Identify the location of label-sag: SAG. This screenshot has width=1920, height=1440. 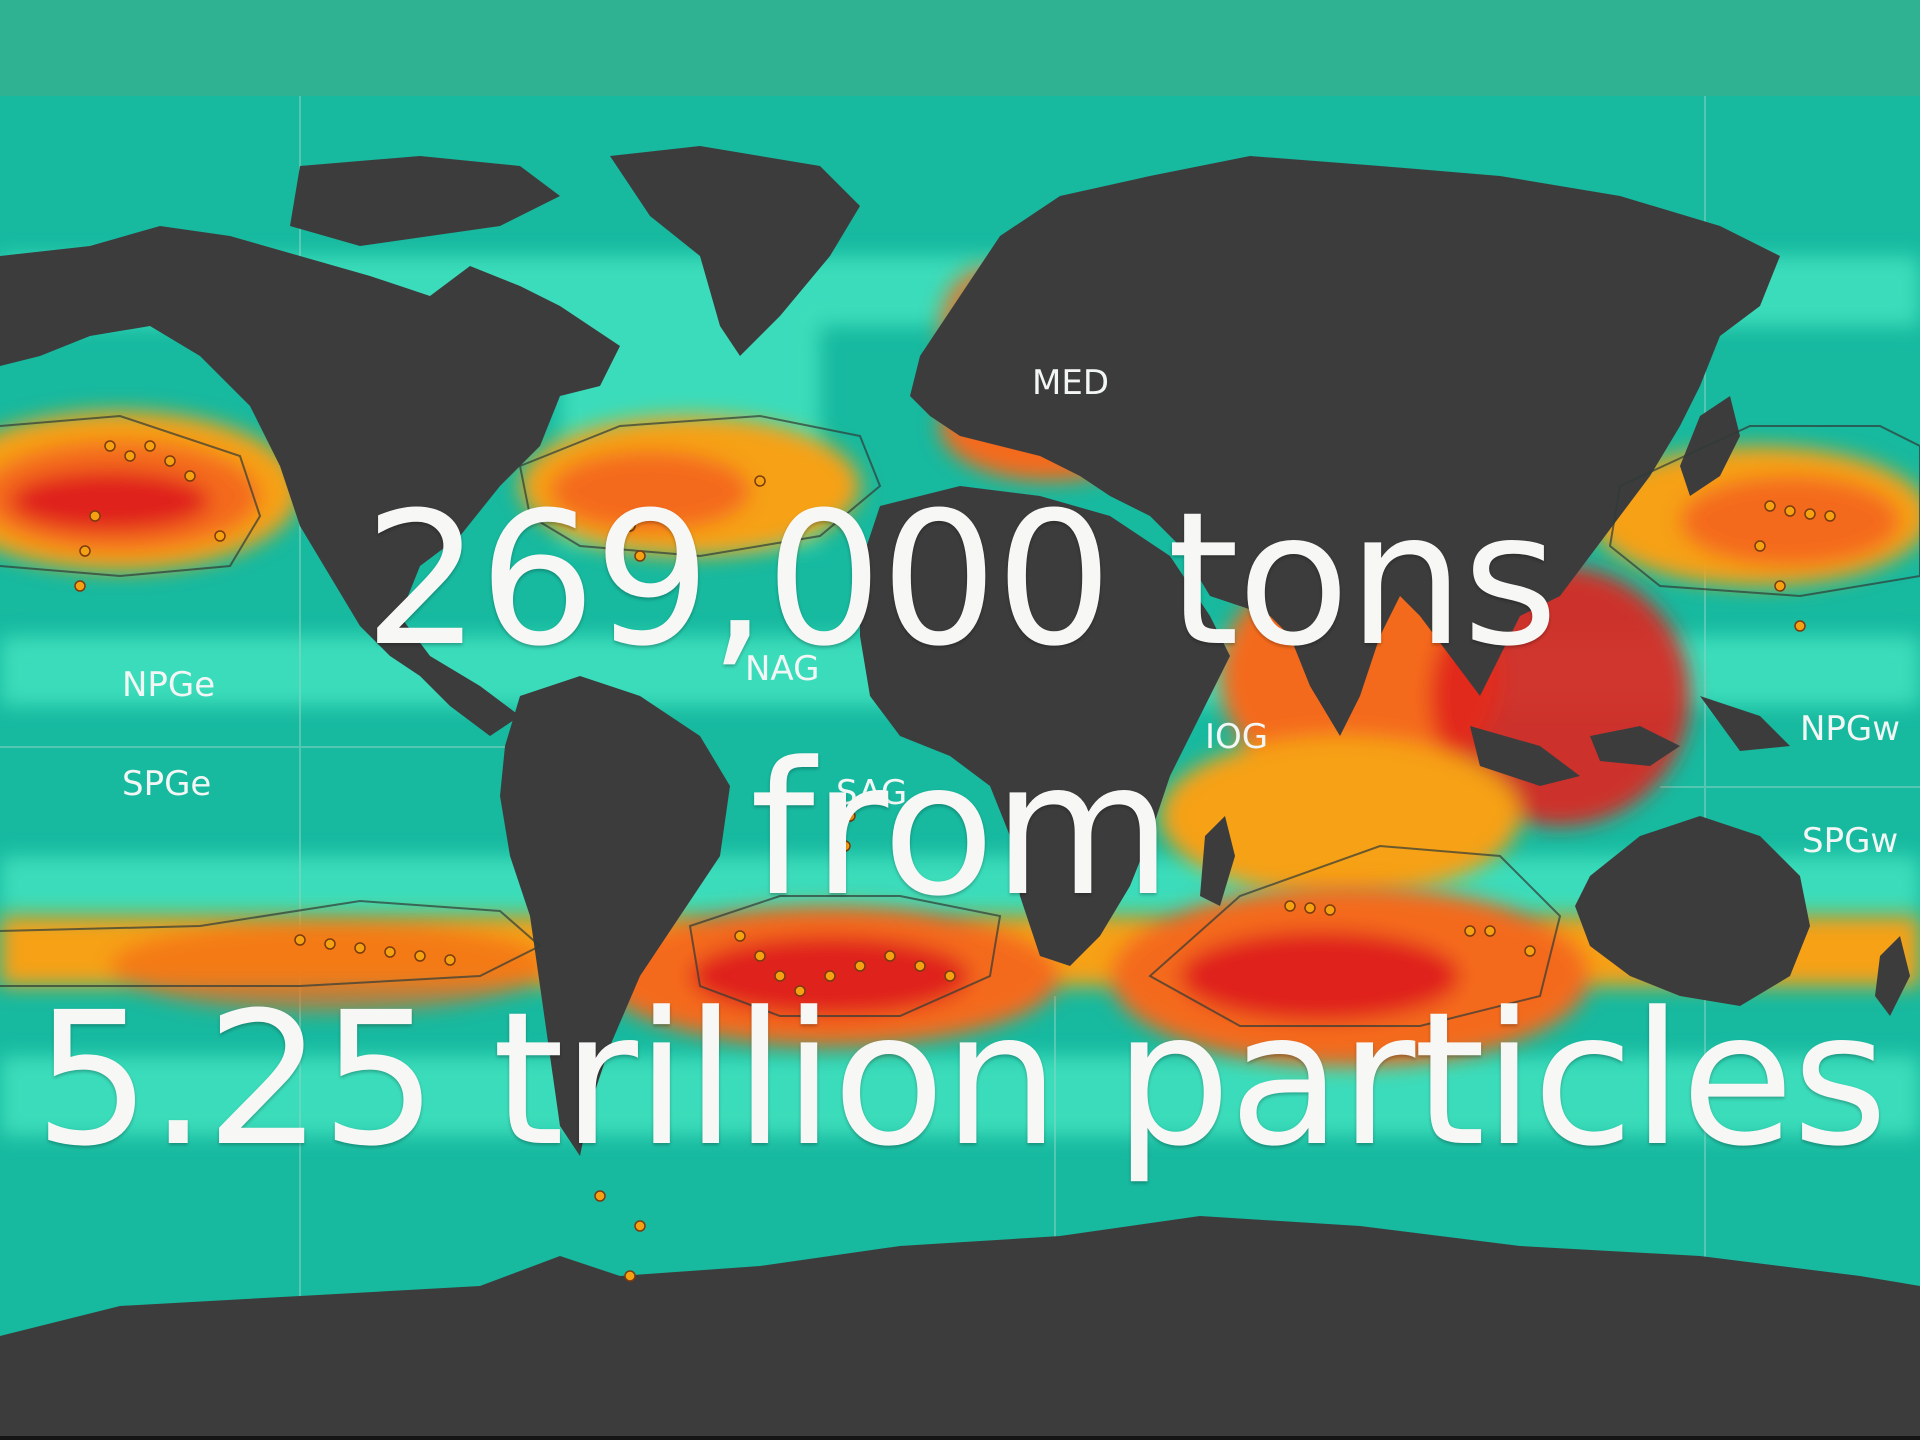
(871, 793).